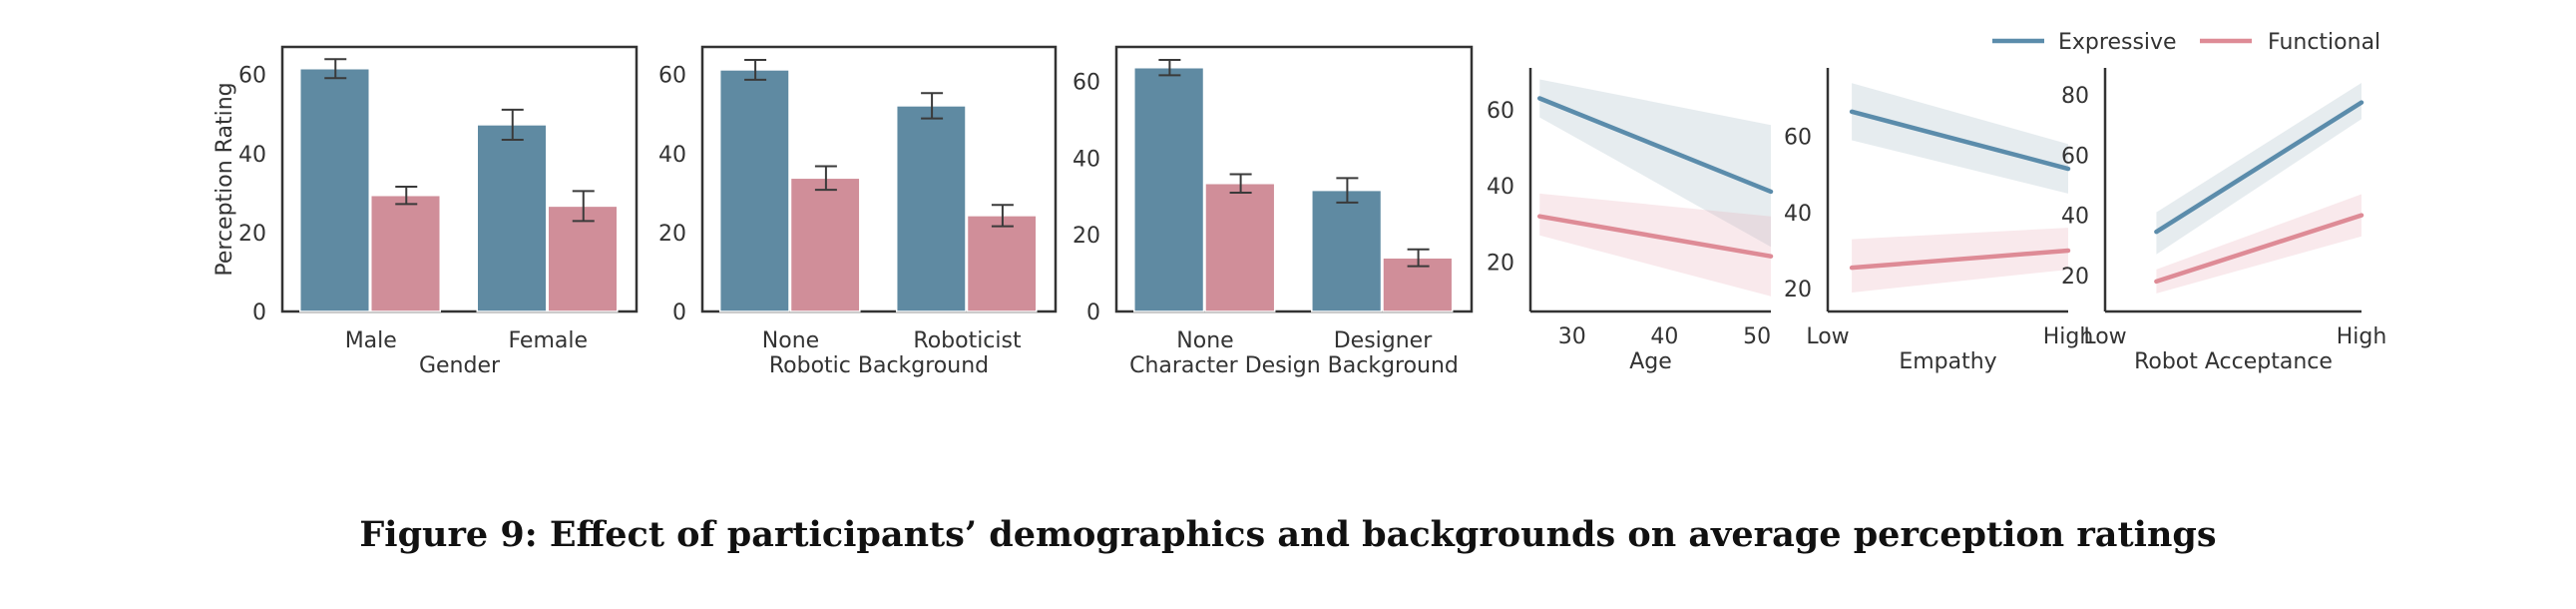 Image resolution: width=2576 pixels, height=609 pixels. What do you see at coordinates (1938, 221) in the screenshot?
I see `chart-panel-5: 20 40 60 Low High Empathy` at bounding box center [1938, 221].